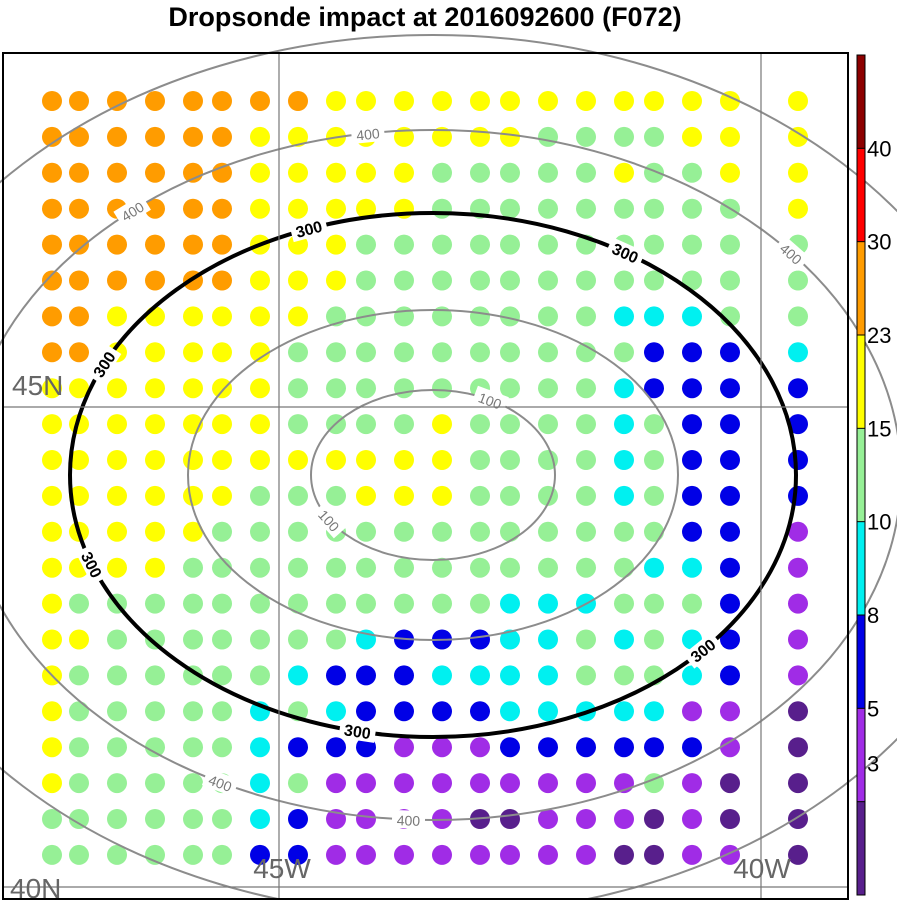 This screenshot has width=897, height=900. I want to click on grid-label-45n: 45N, so click(37, 385).